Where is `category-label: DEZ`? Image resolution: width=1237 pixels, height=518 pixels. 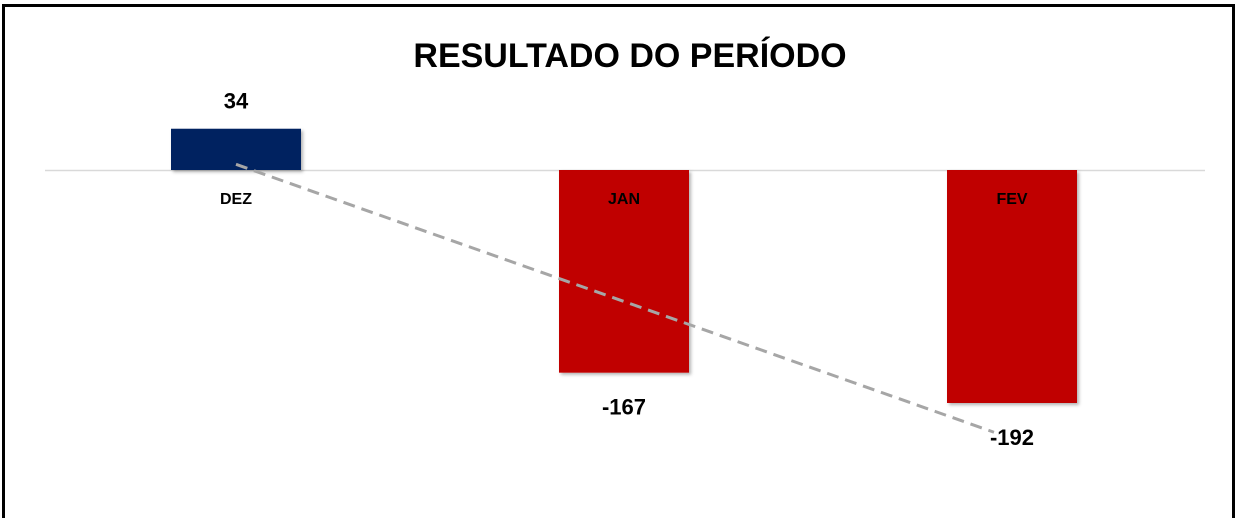
category-label: DEZ is located at coordinates (236, 199).